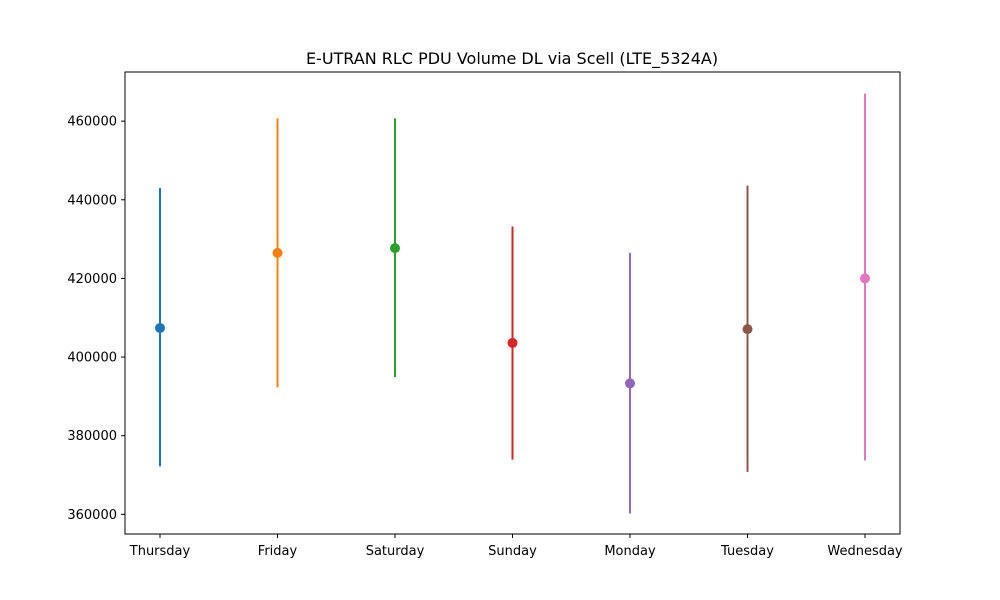 The width and height of the screenshot is (1000, 600). Describe the element at coordinates (160, 551) in the screenshot. I see `x-tick-label: Thursday` at that location.